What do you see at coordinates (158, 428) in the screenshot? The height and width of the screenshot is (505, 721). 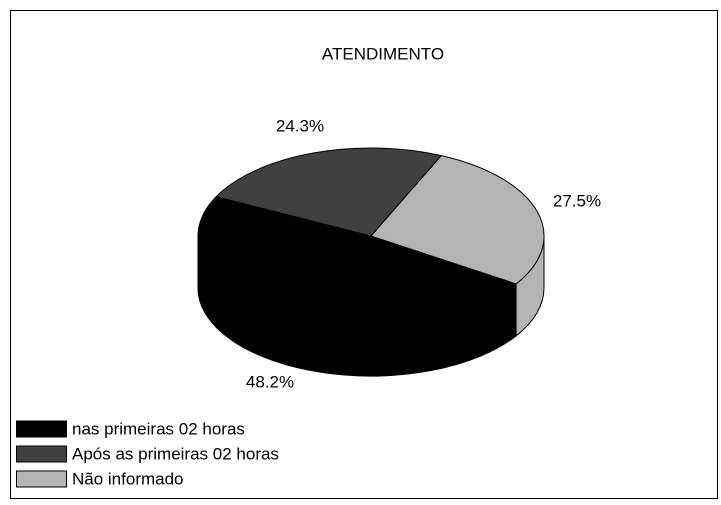 I see `legend-label: nas primeiras 02 horas` at bounding box center [158, 428].